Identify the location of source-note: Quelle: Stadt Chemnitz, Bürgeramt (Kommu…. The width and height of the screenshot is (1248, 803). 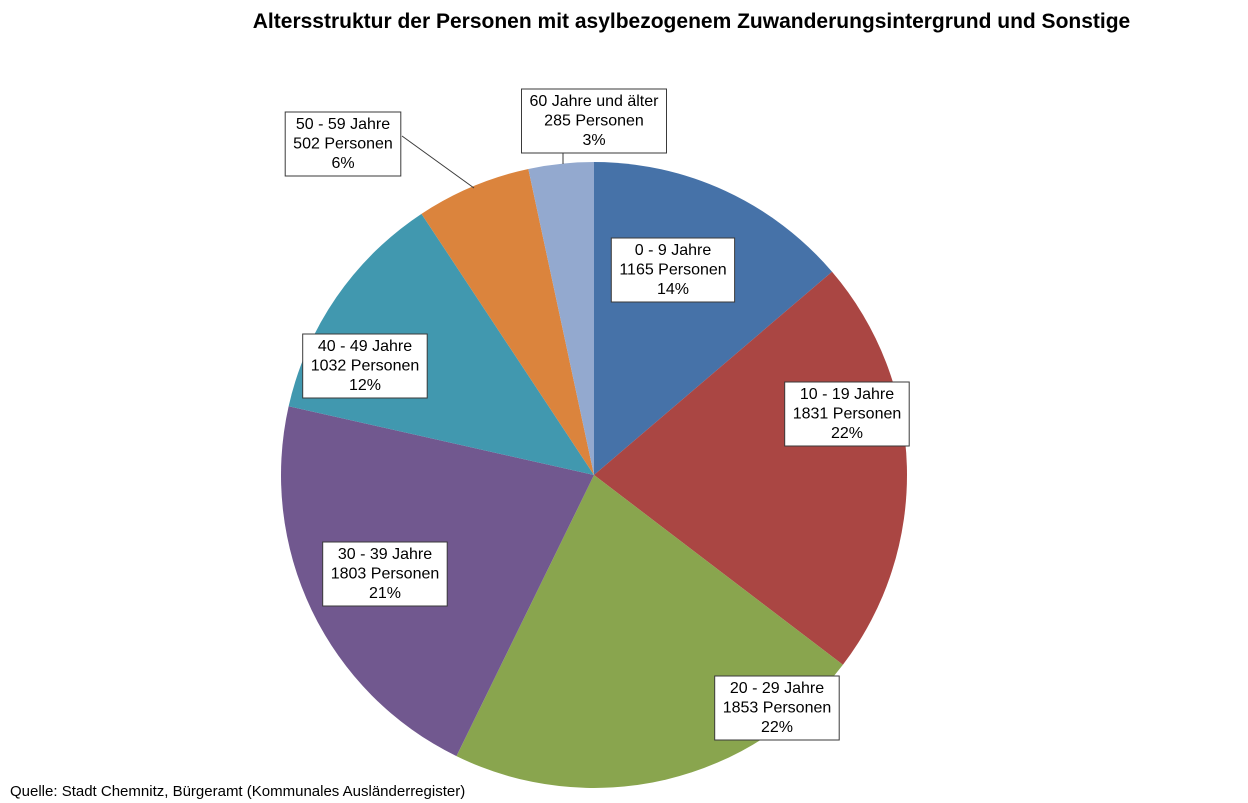
(238, 791).